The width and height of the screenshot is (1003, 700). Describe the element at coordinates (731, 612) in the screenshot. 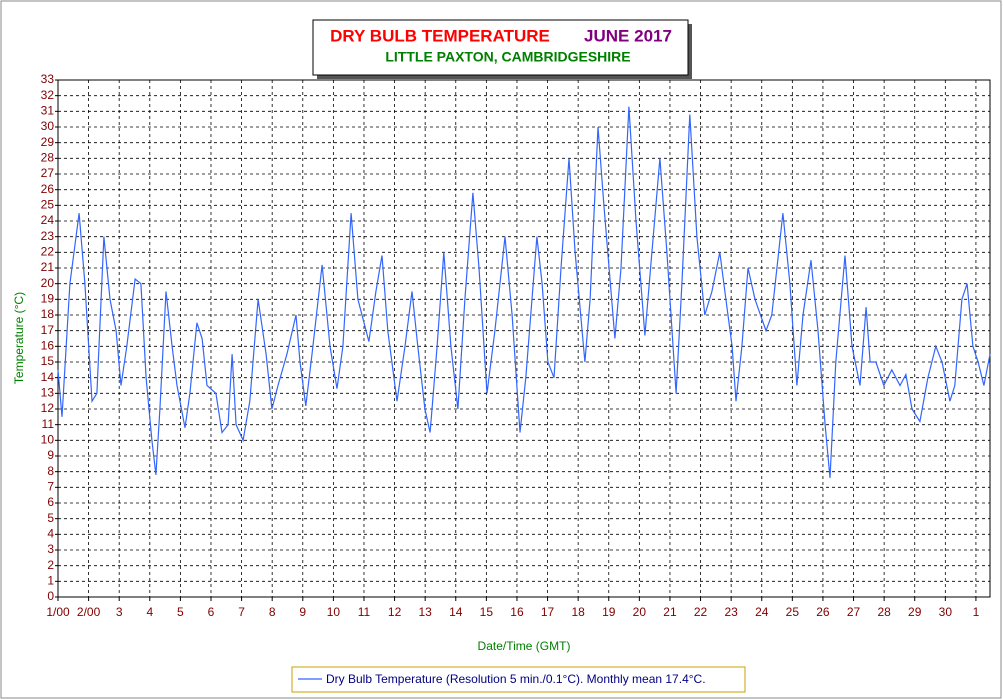

I see `x-tick-label: 23` at that location.